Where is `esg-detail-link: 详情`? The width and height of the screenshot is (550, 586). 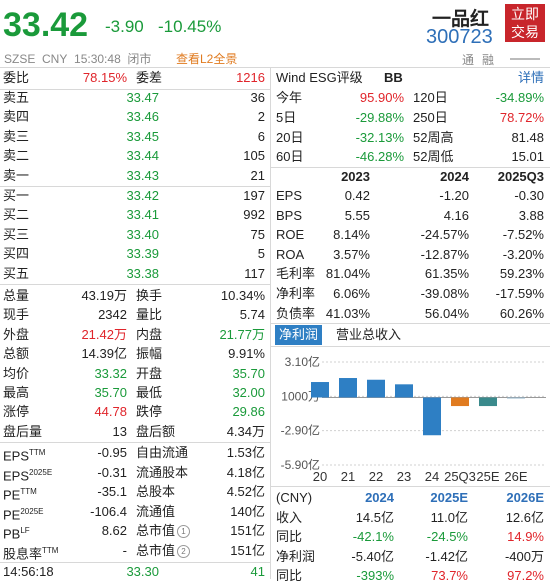 esg-detail-link: 详情 is located at coordinates (530, 77).